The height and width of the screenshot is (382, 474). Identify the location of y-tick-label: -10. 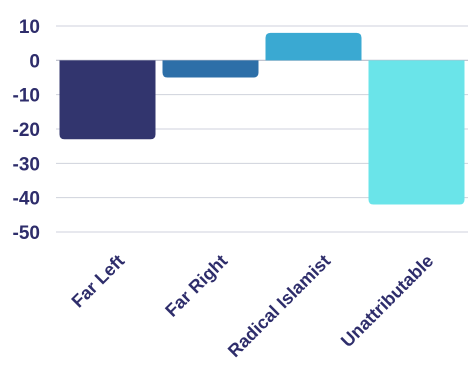
(26, 96).